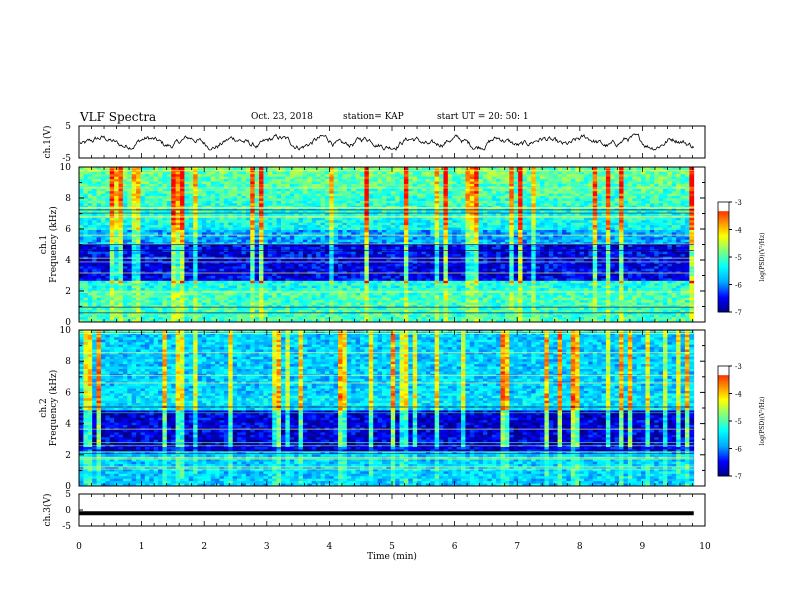 The width and height of the screenshot is (792, 612). What do you see at coordinates (392, 547) in the screenshot?
I see `time-tick-label: 5` at bounding box center [392, 547].